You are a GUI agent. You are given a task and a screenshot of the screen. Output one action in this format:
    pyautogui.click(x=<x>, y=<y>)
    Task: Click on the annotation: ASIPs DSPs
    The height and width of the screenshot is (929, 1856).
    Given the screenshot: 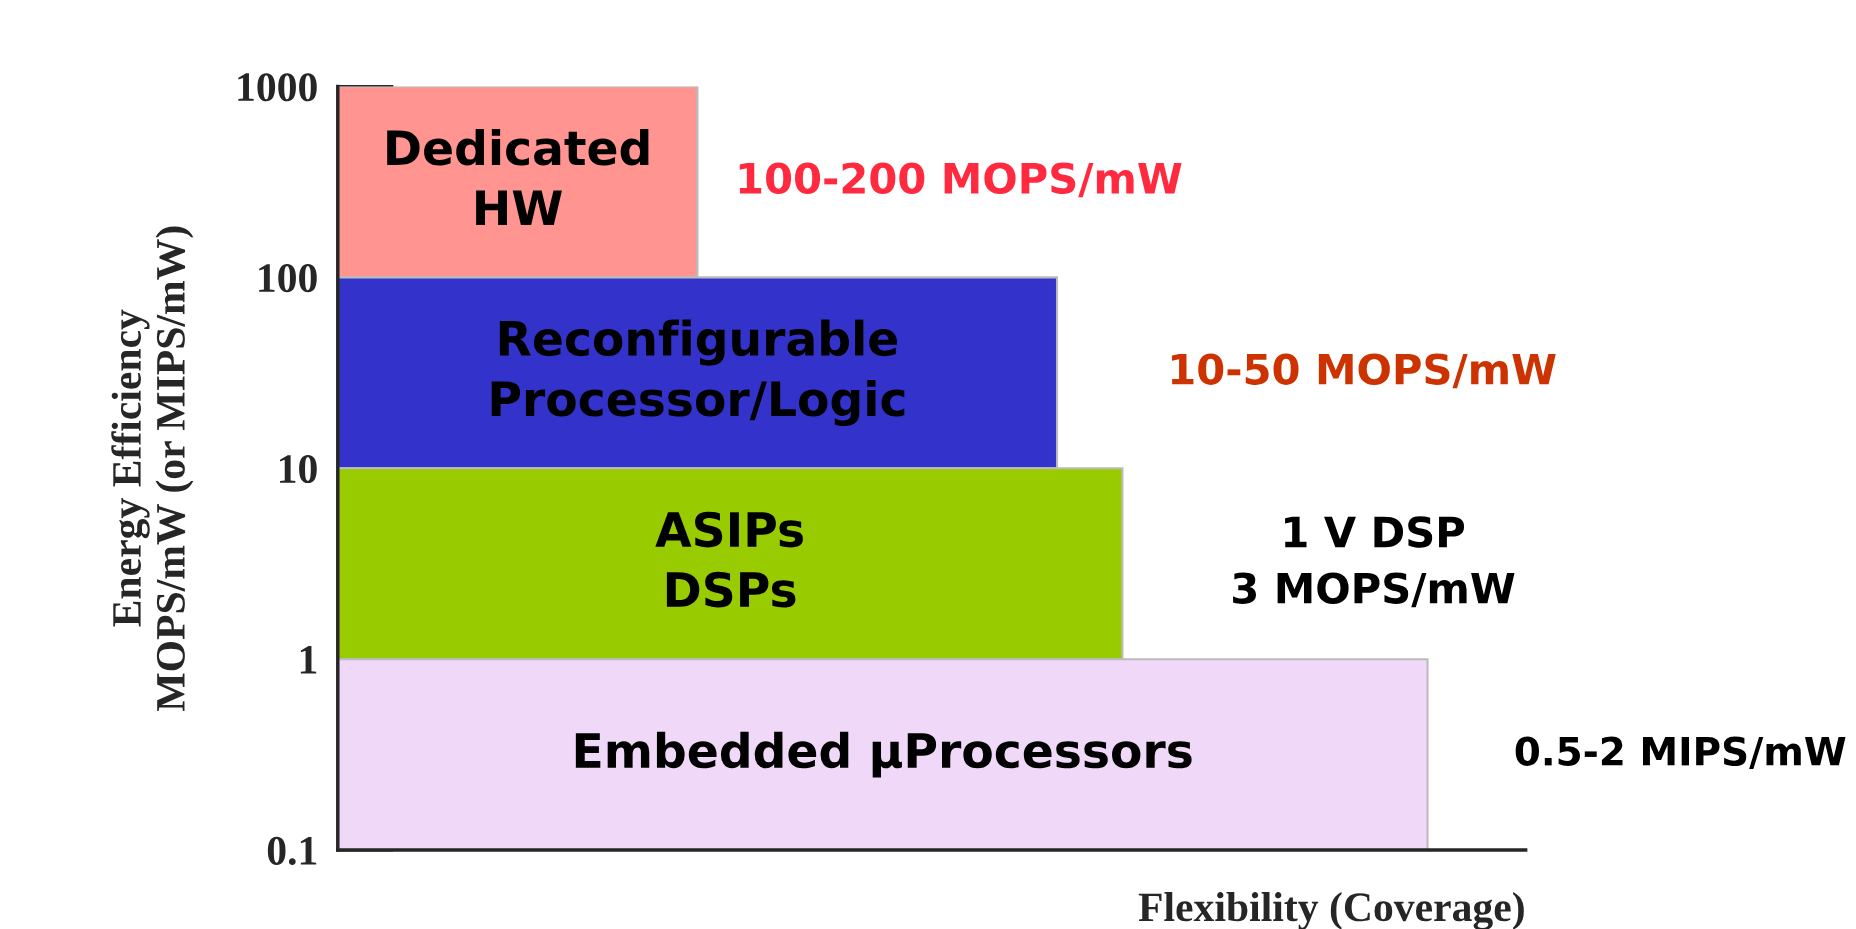 What is the action you would take?
    pyautogui.click(x=729, y=559)
    